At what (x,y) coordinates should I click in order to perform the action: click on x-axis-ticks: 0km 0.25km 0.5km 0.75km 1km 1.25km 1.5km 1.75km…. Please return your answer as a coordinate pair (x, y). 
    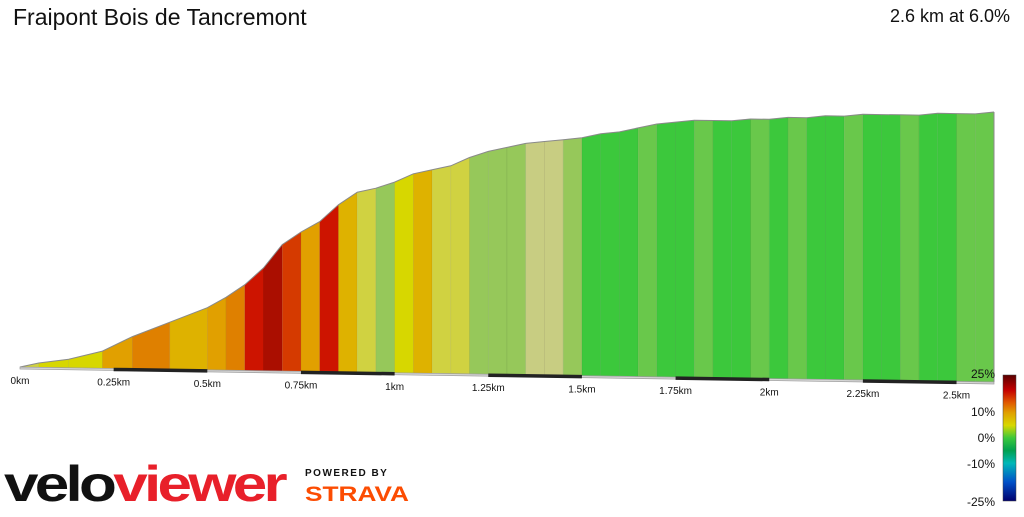
    Looking at the image, I should click on (491, 388).